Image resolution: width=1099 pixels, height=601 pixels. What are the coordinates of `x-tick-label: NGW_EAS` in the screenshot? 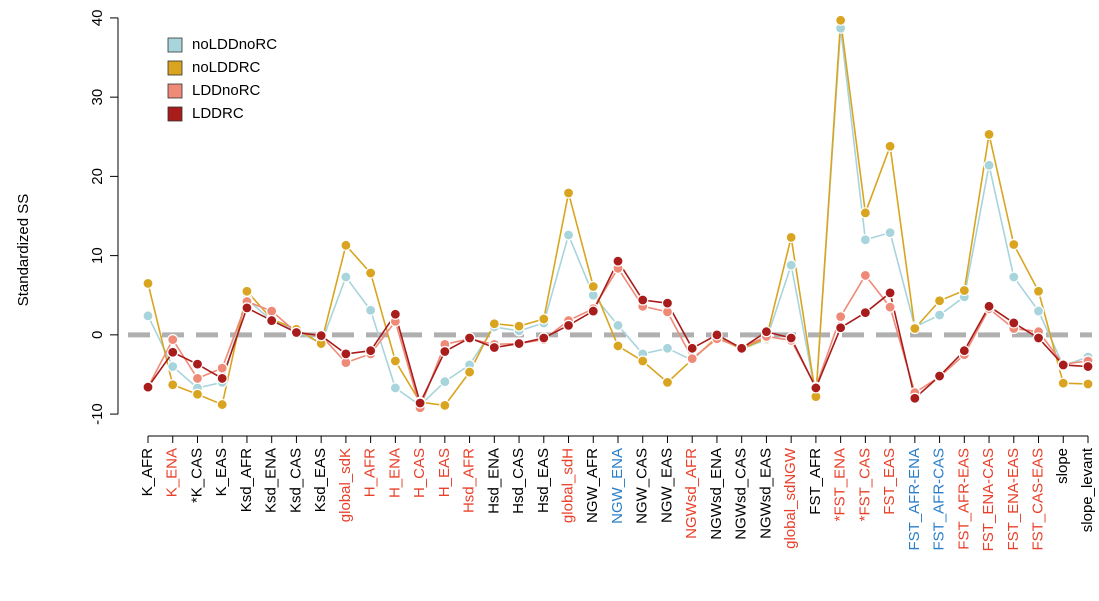 It's located at (666, 485).